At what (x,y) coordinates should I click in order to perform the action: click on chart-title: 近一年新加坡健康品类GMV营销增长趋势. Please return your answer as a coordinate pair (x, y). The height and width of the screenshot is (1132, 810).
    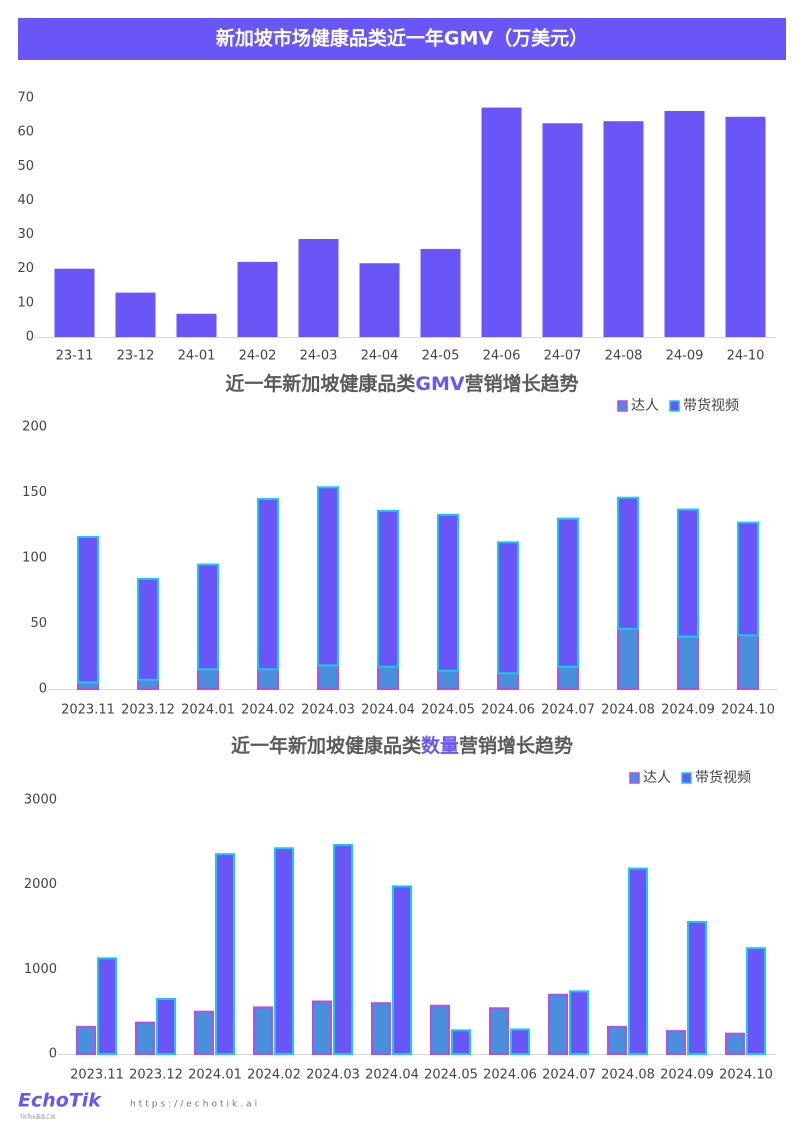
    Looking at the image, I should click on (401, 383).